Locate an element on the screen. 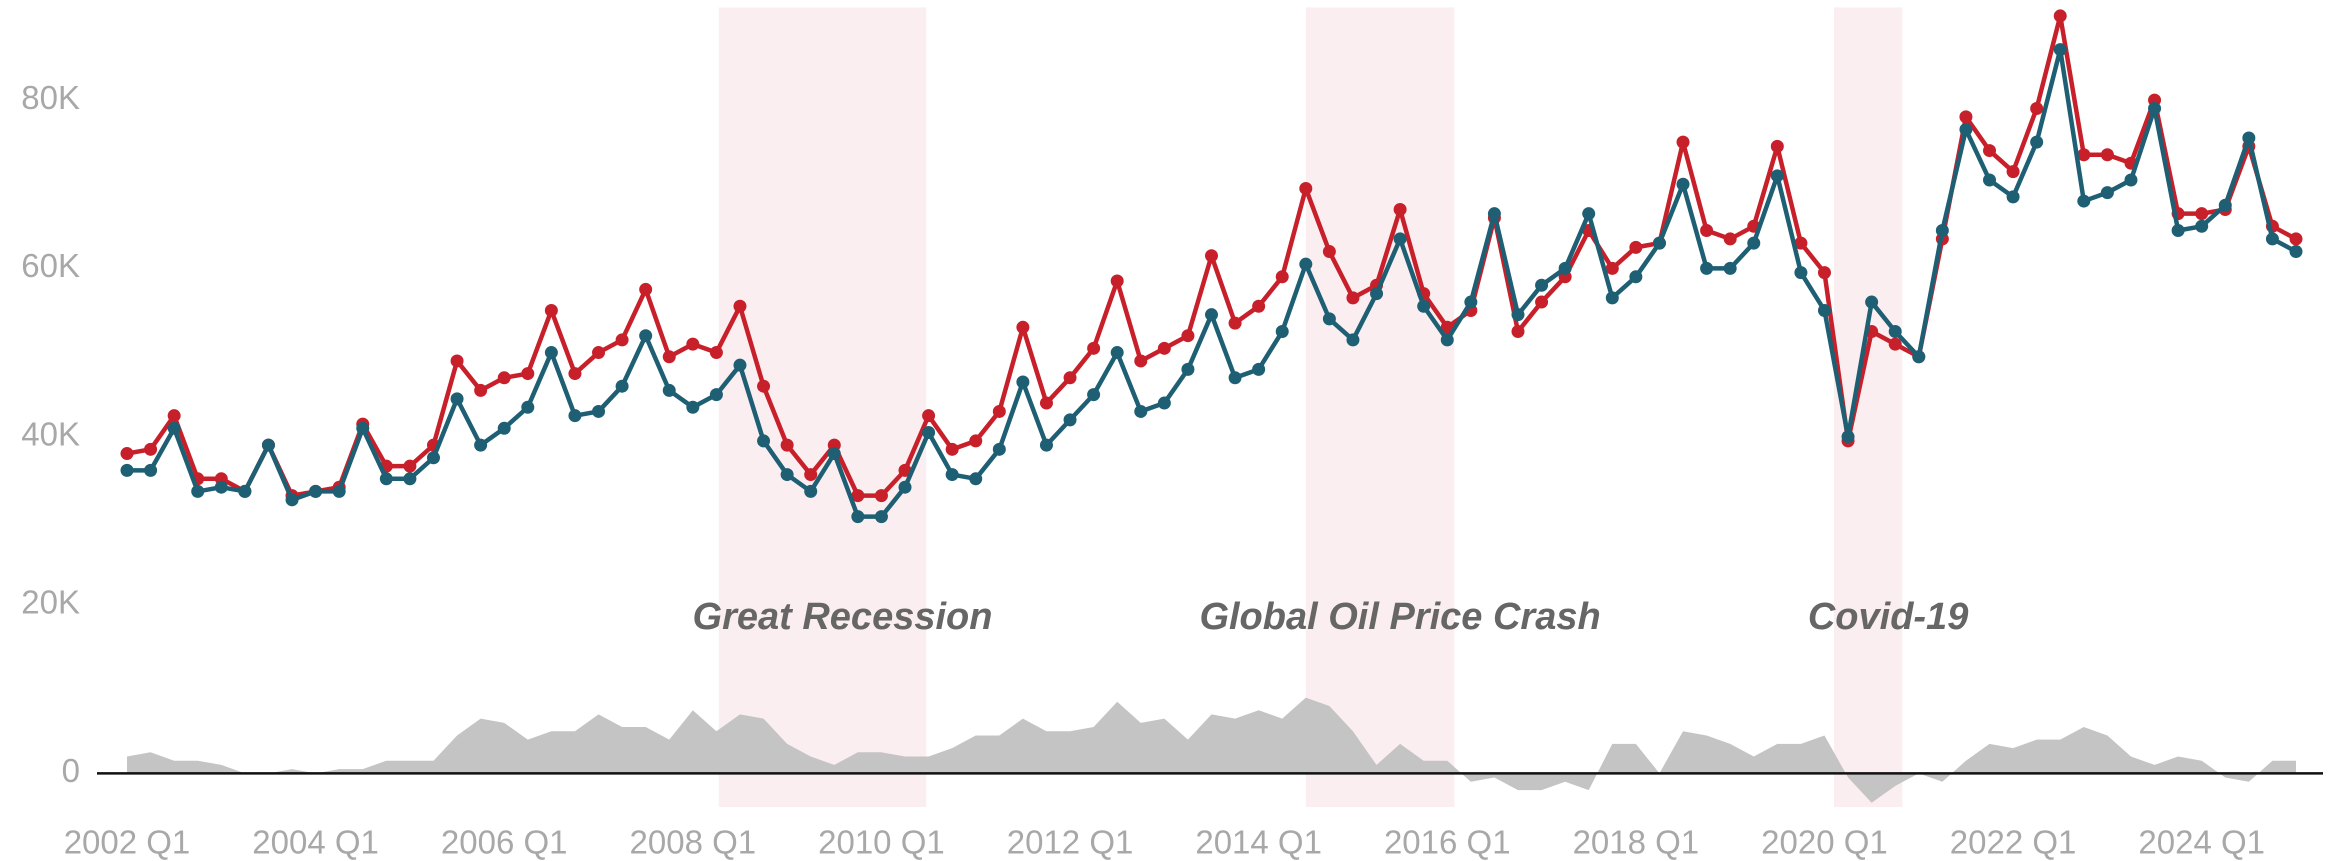 The image size is (2333, 861). y-tick-label: 40K is located at coordinates (50, 433).